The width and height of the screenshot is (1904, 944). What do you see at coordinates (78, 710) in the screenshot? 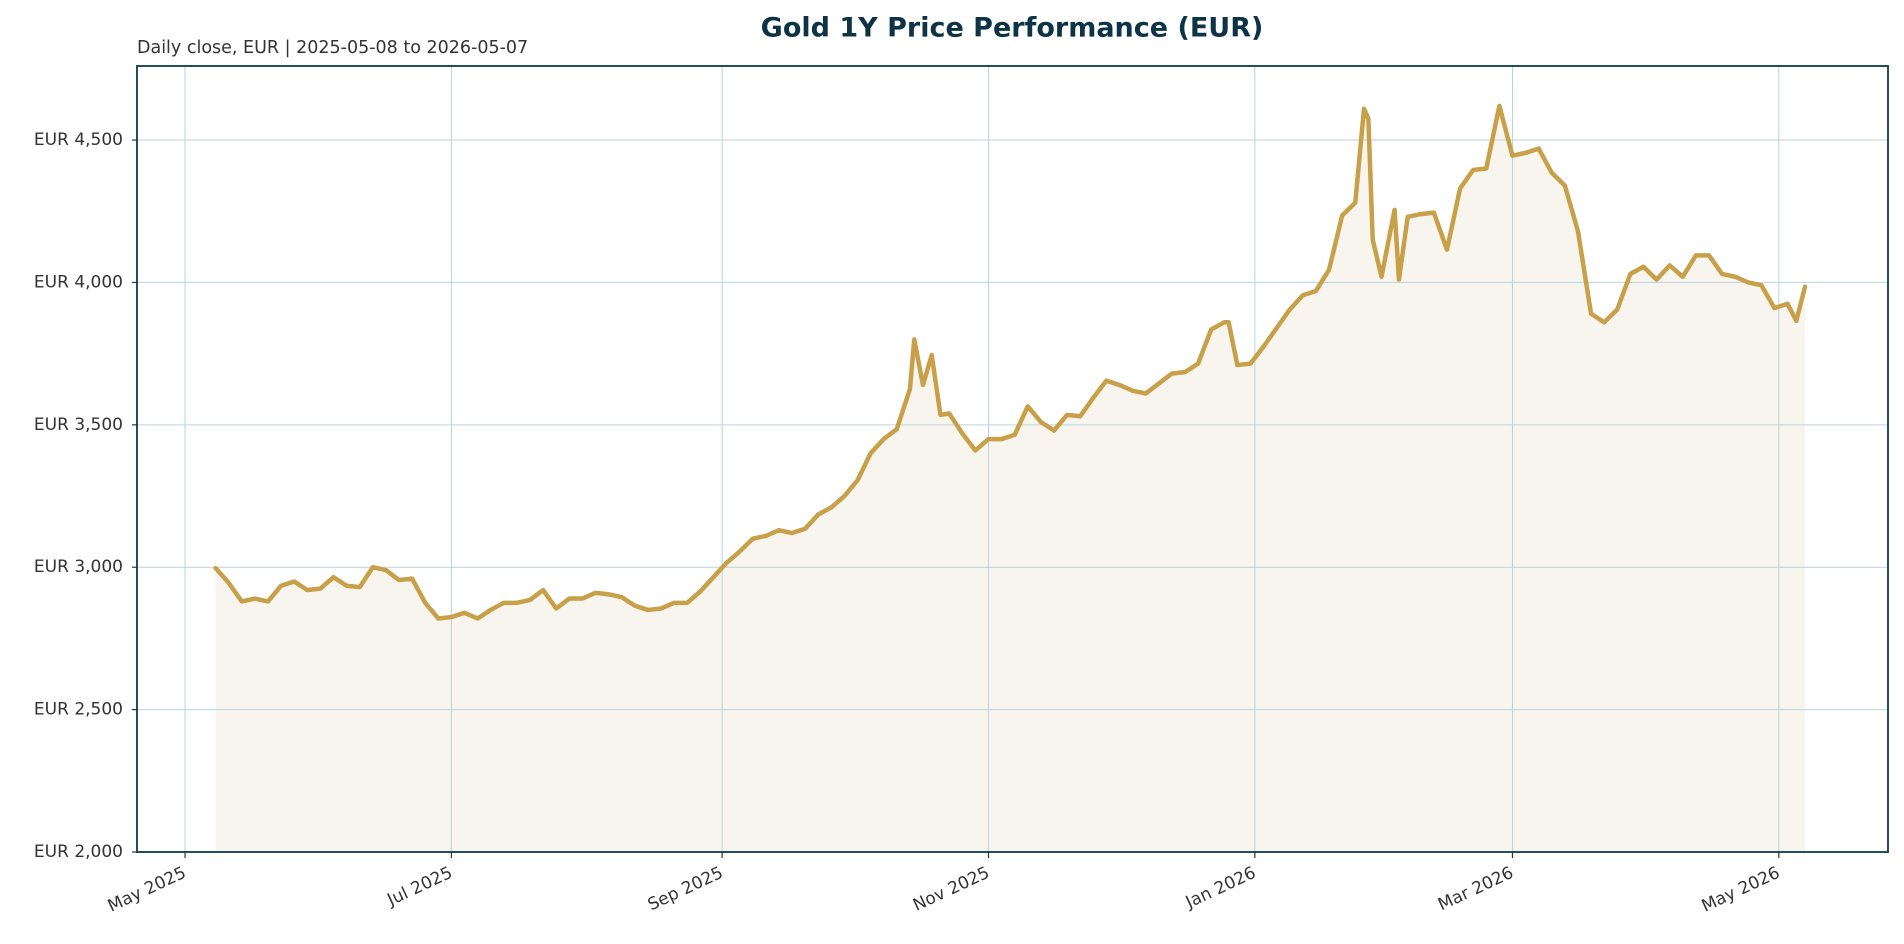
I see `y-tick-label: EUR 2,500` at bounding box center [78, 710].